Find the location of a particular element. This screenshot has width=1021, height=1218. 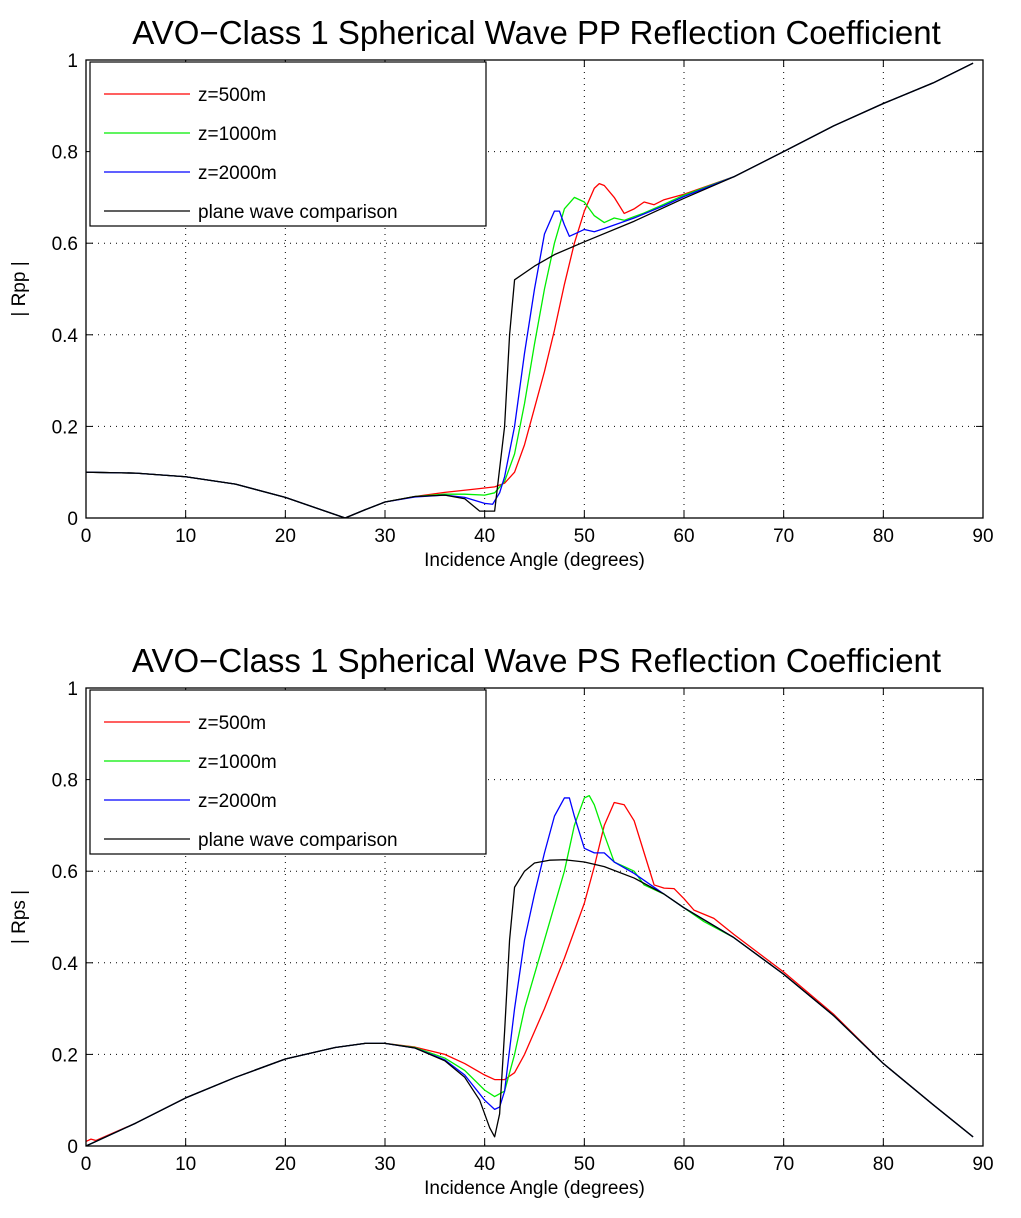

y-axis-label: | Rps | is located at coordinates (19, 917).